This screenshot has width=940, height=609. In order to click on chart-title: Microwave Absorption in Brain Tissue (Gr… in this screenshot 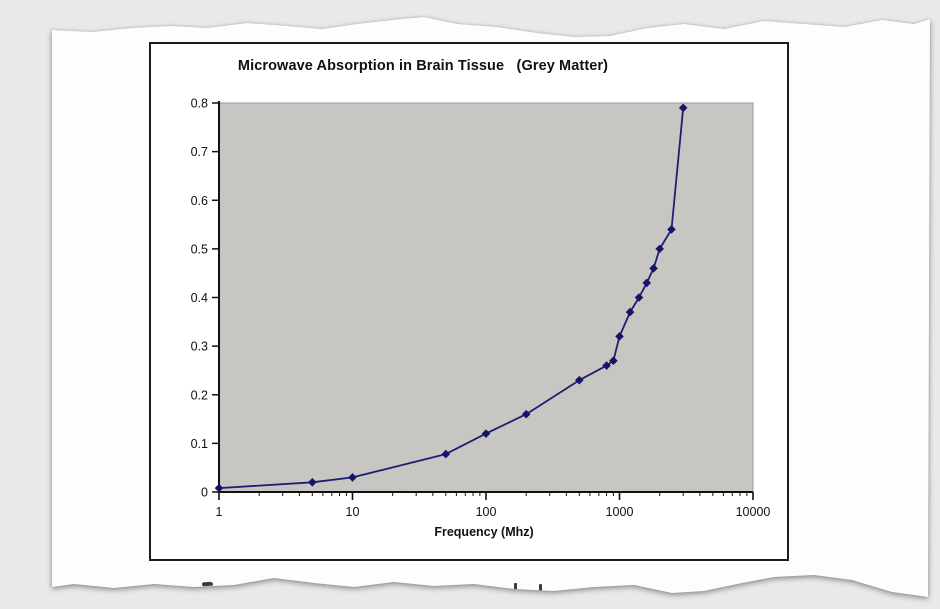, I will do `click(423, 66)`.